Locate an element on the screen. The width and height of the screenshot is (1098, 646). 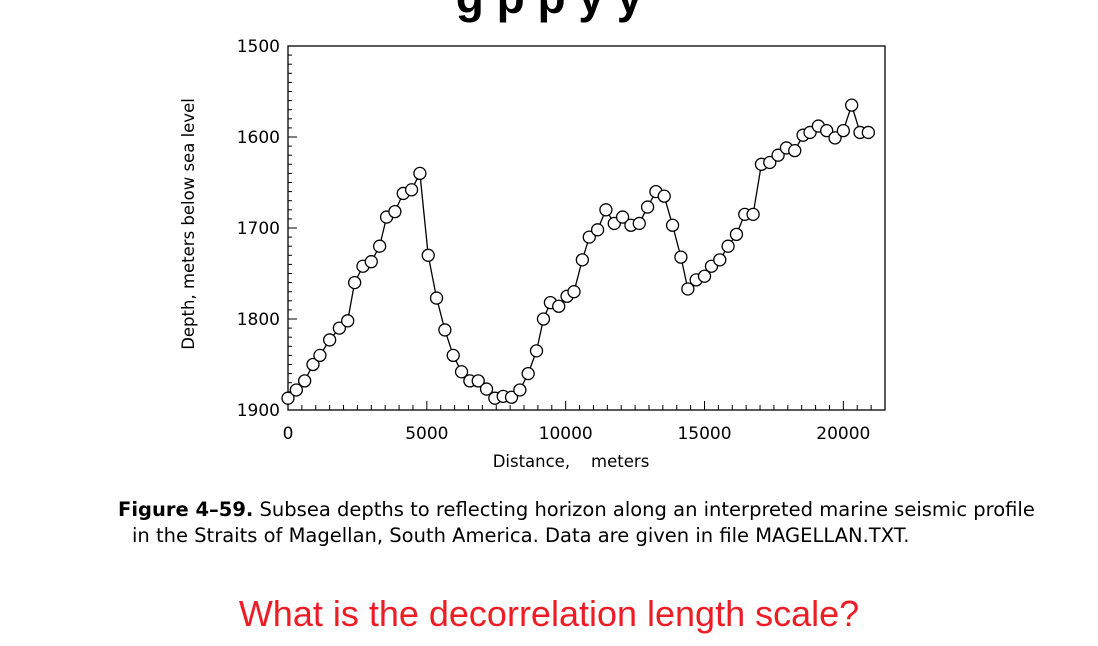
x-tick-label: 5000 is located at coordinates (426, 434).